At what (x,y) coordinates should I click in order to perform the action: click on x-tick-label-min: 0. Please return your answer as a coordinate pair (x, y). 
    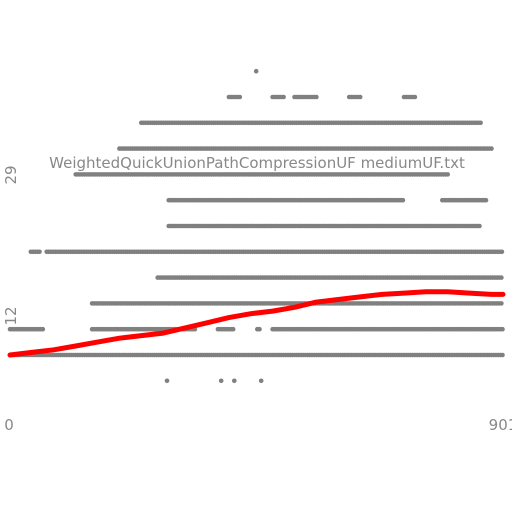
    Looking at the image, I should click on (9, 425).